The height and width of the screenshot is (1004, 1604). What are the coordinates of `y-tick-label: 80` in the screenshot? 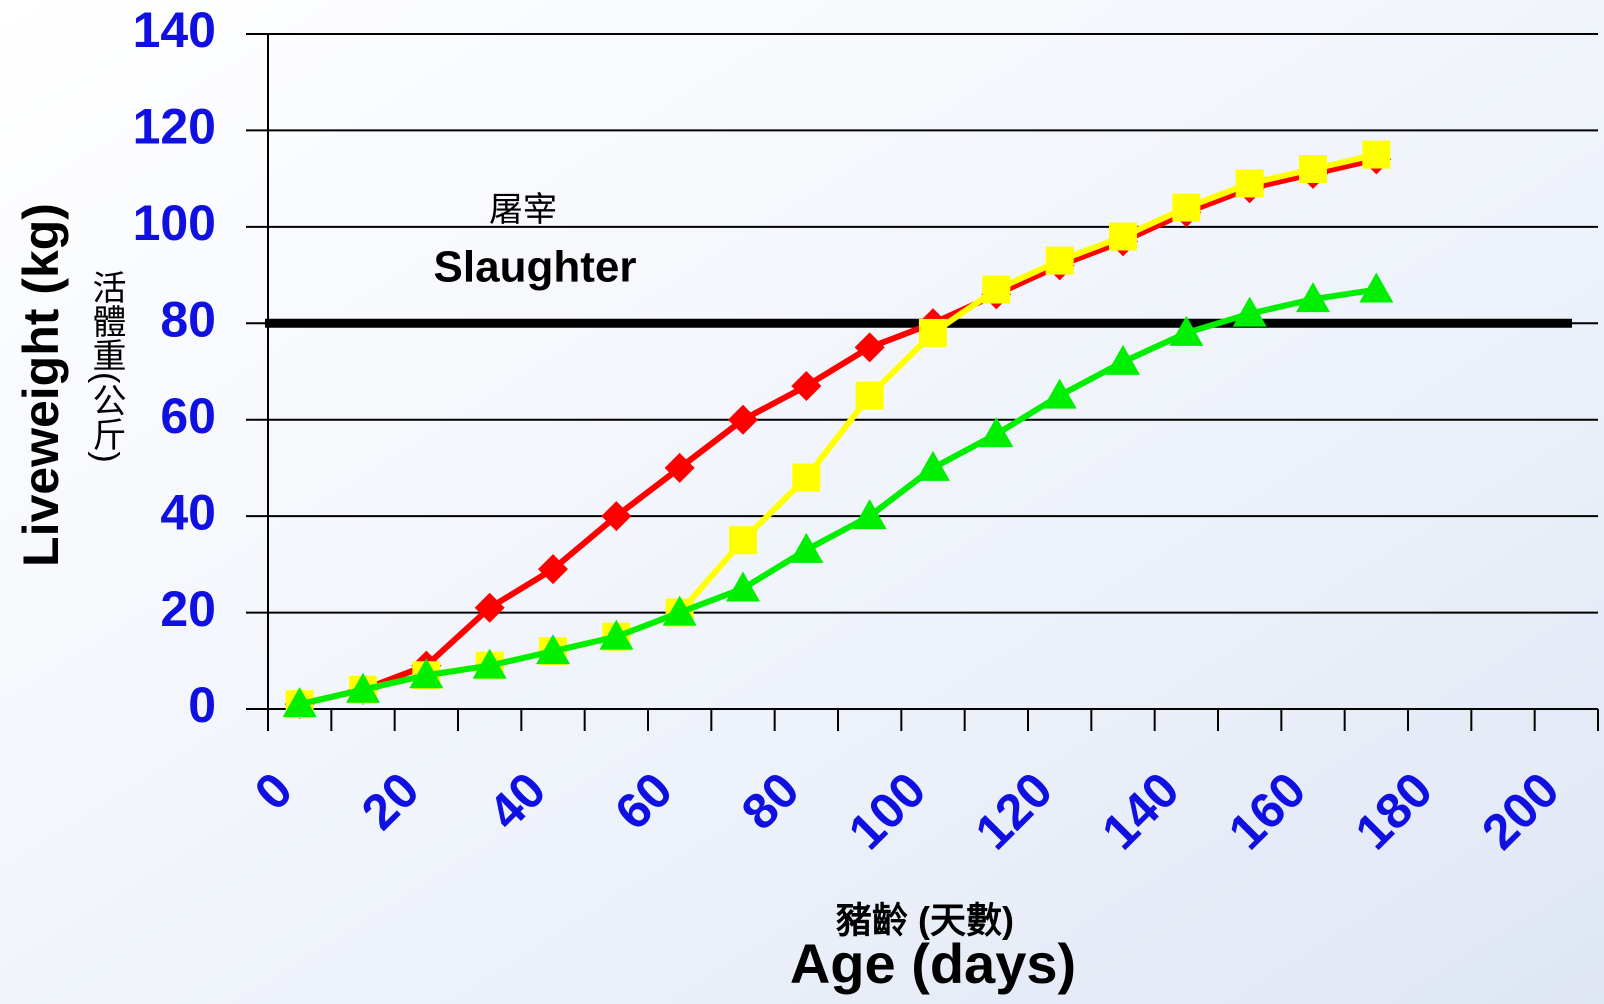 It's located at (188, 319).